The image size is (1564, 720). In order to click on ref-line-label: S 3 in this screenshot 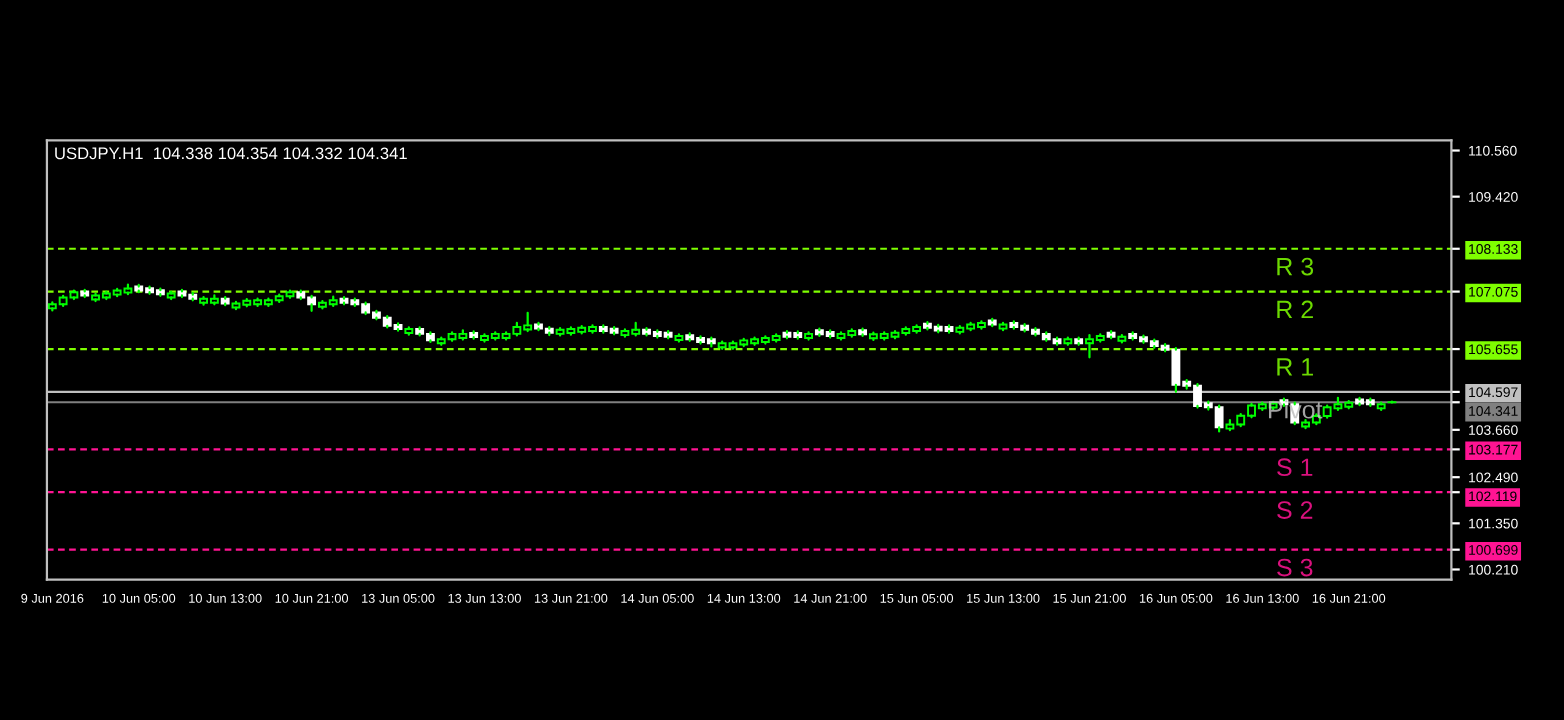, I will do `click(1295, 567)`.